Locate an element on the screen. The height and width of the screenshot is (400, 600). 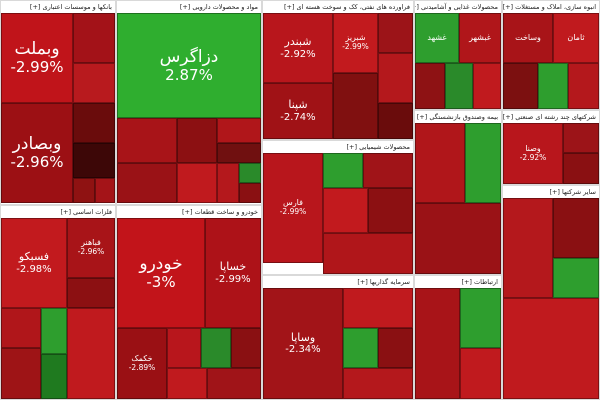
stock-tile: فسبکو -2.98% is located at coordinates (34, 263).